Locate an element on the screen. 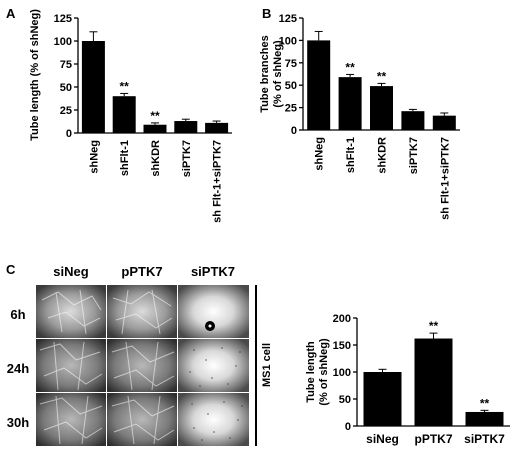 Image resolution: width=520 pixels, height=450 pixels. panel-label-a: A is located at coordinates (11, 13).